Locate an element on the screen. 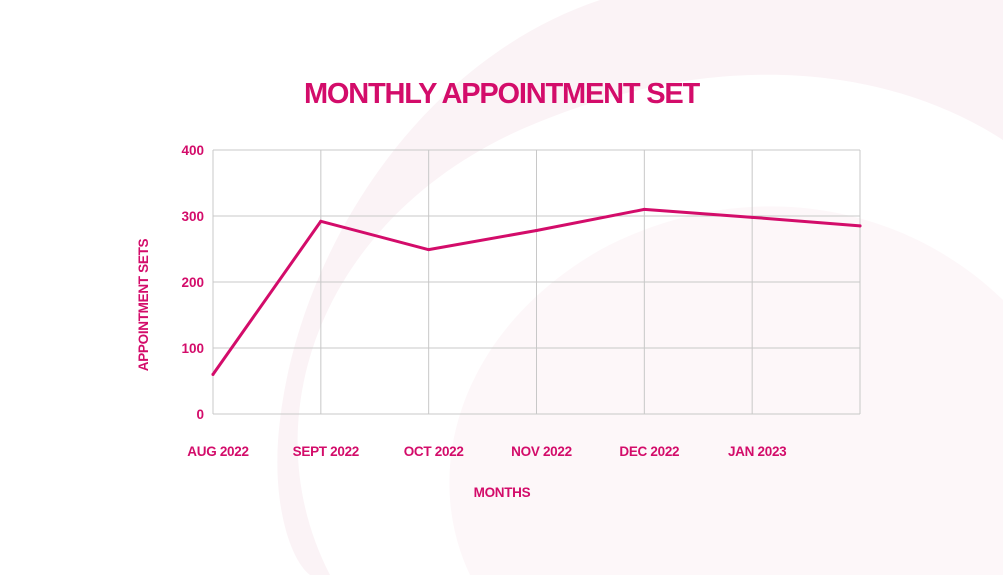 The image size is (1003, 575). x-tick-label: DEC 2022 is located at coordinates (649, 451).